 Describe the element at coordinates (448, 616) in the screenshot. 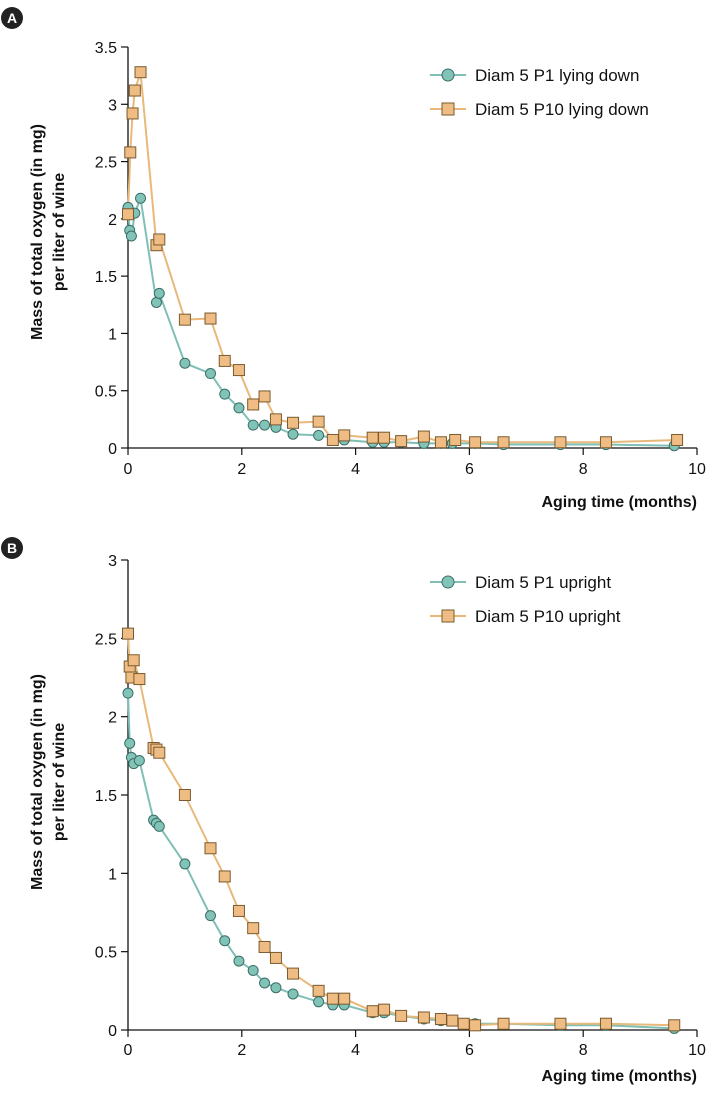

I see `legend-marker-p10-b` at that location.